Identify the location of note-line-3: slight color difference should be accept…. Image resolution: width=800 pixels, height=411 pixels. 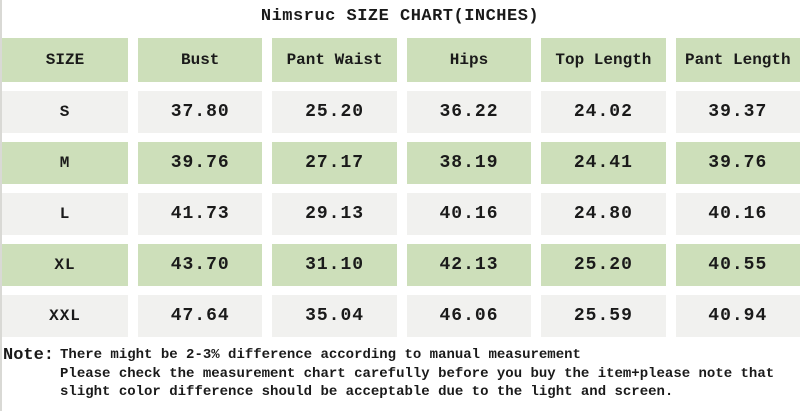
(367, 392).